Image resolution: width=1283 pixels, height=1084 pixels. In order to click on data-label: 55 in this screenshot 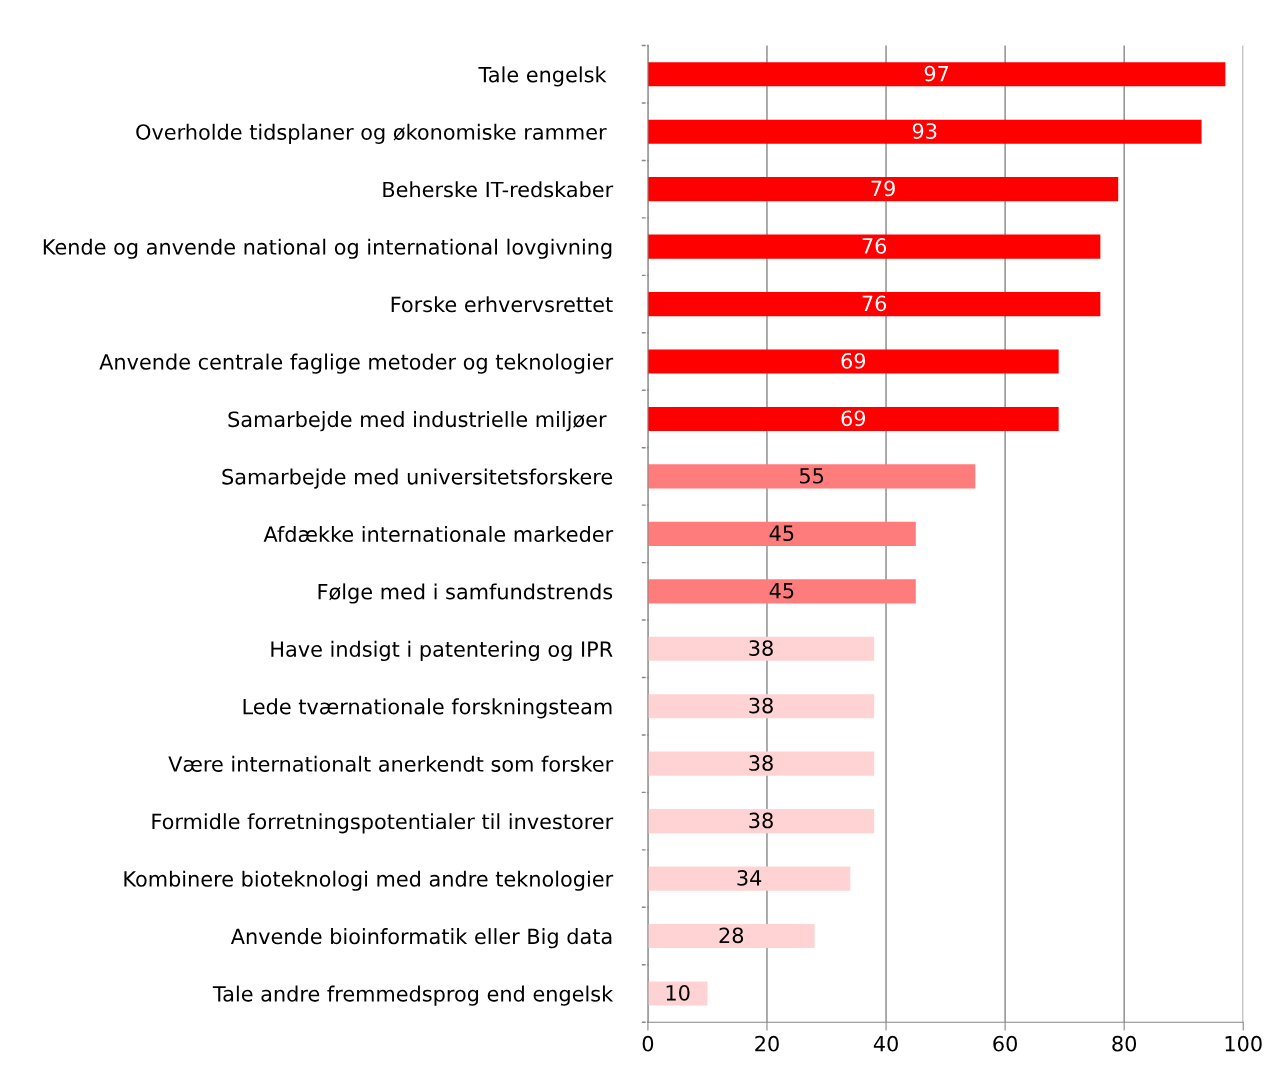, I will do `click(811, 476)`.